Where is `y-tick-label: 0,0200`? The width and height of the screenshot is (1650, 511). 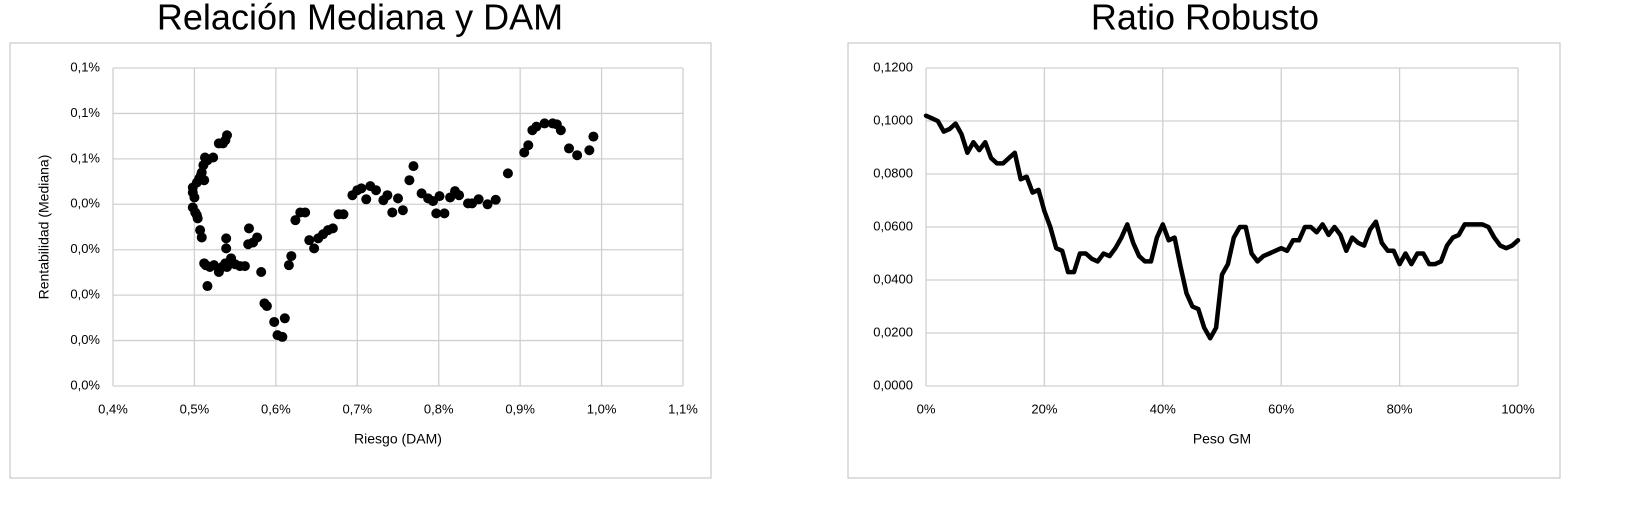 y-tick-label: 0,0200 is located at coordinates (893, 331).